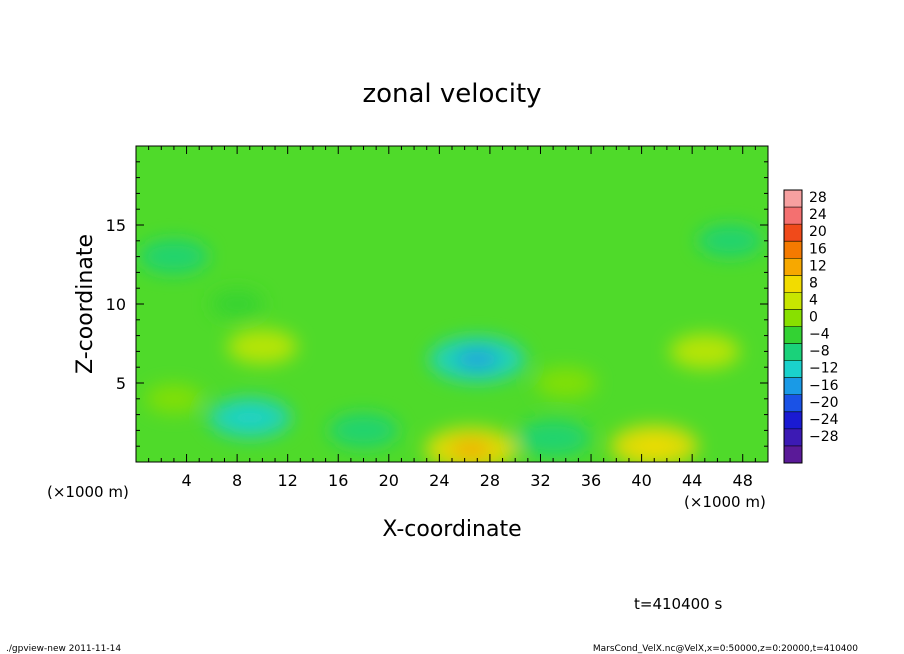 The width and height of the screenshot is (904, 654). What do you see at coordinates (819, 352) in the screenshot?
I see `colorbar-label: −8` at bounding box center [819, 352].